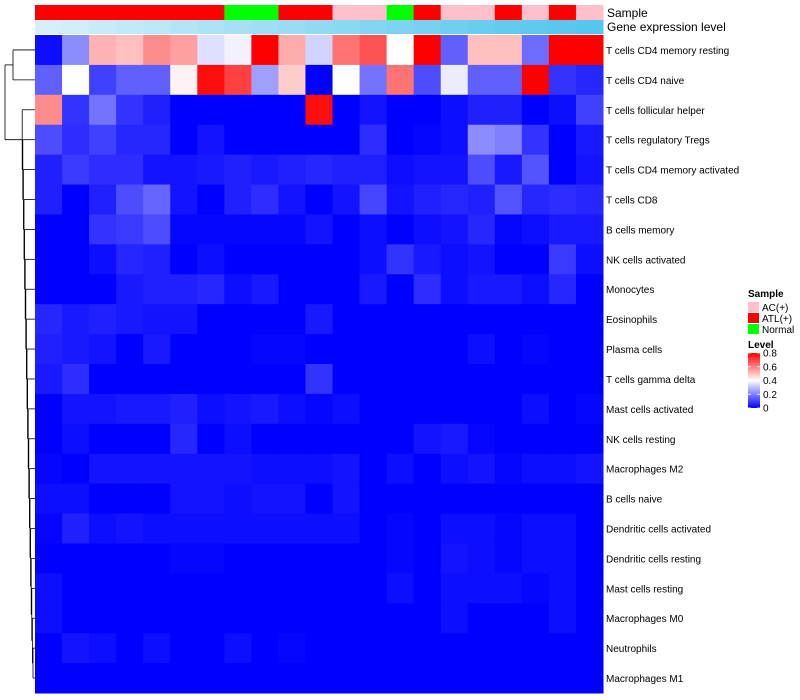  What do you see at coordinates (653, 559) in the screenshot?
I see `row-label: Dendritic cells resting` at bounding box center [653, 559].